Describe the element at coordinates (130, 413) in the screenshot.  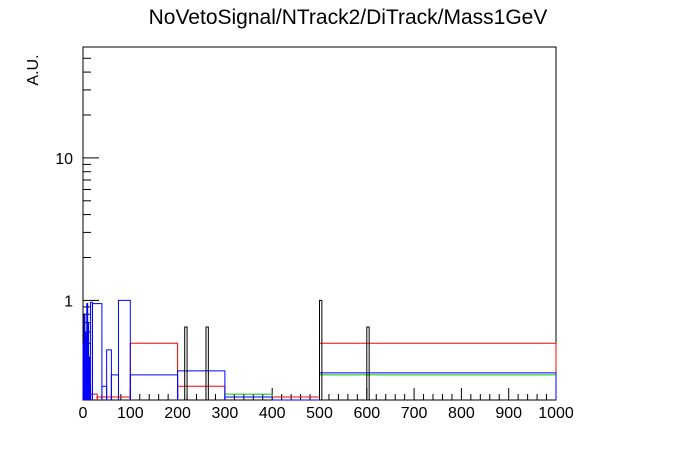
I see `x-tick-label: 100` at that location.